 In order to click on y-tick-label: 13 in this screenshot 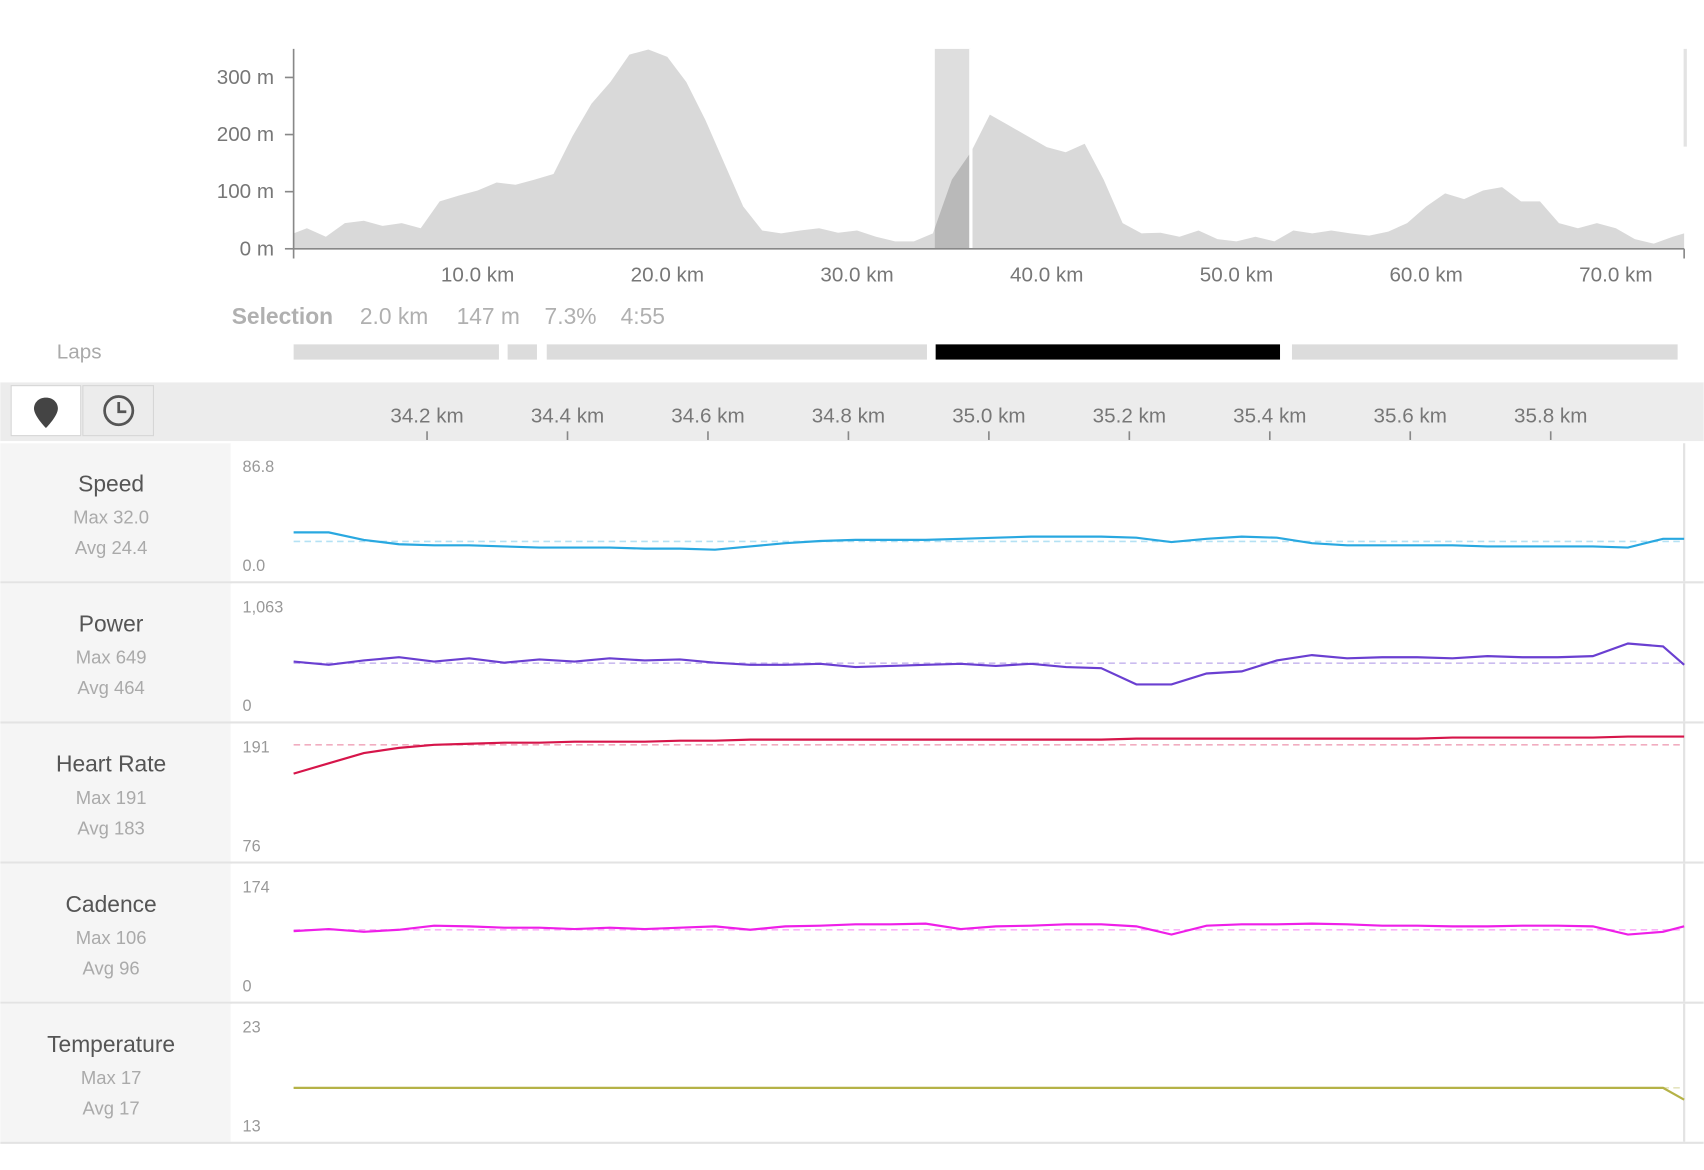, I will do `click(252, 1127)`.